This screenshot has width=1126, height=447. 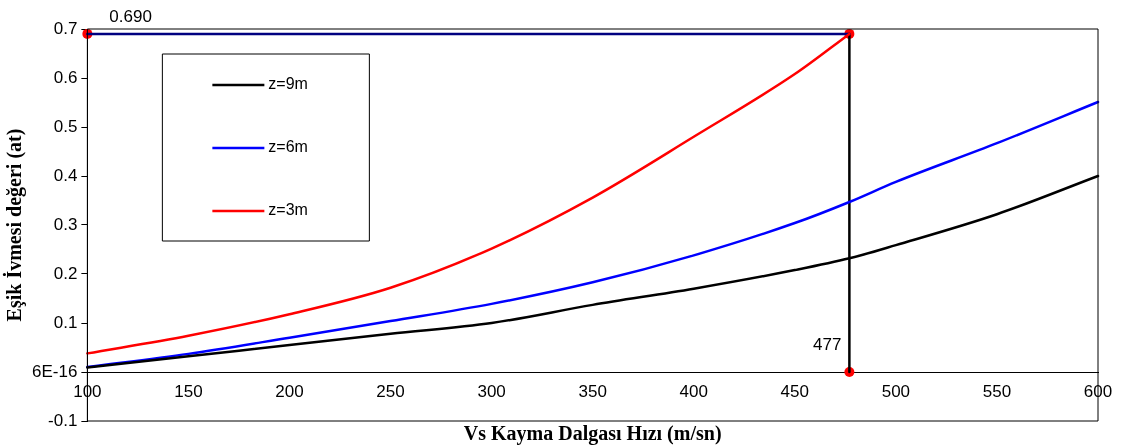 I want to click on y-tick-label: 0.3, so click(x=65, y=224).